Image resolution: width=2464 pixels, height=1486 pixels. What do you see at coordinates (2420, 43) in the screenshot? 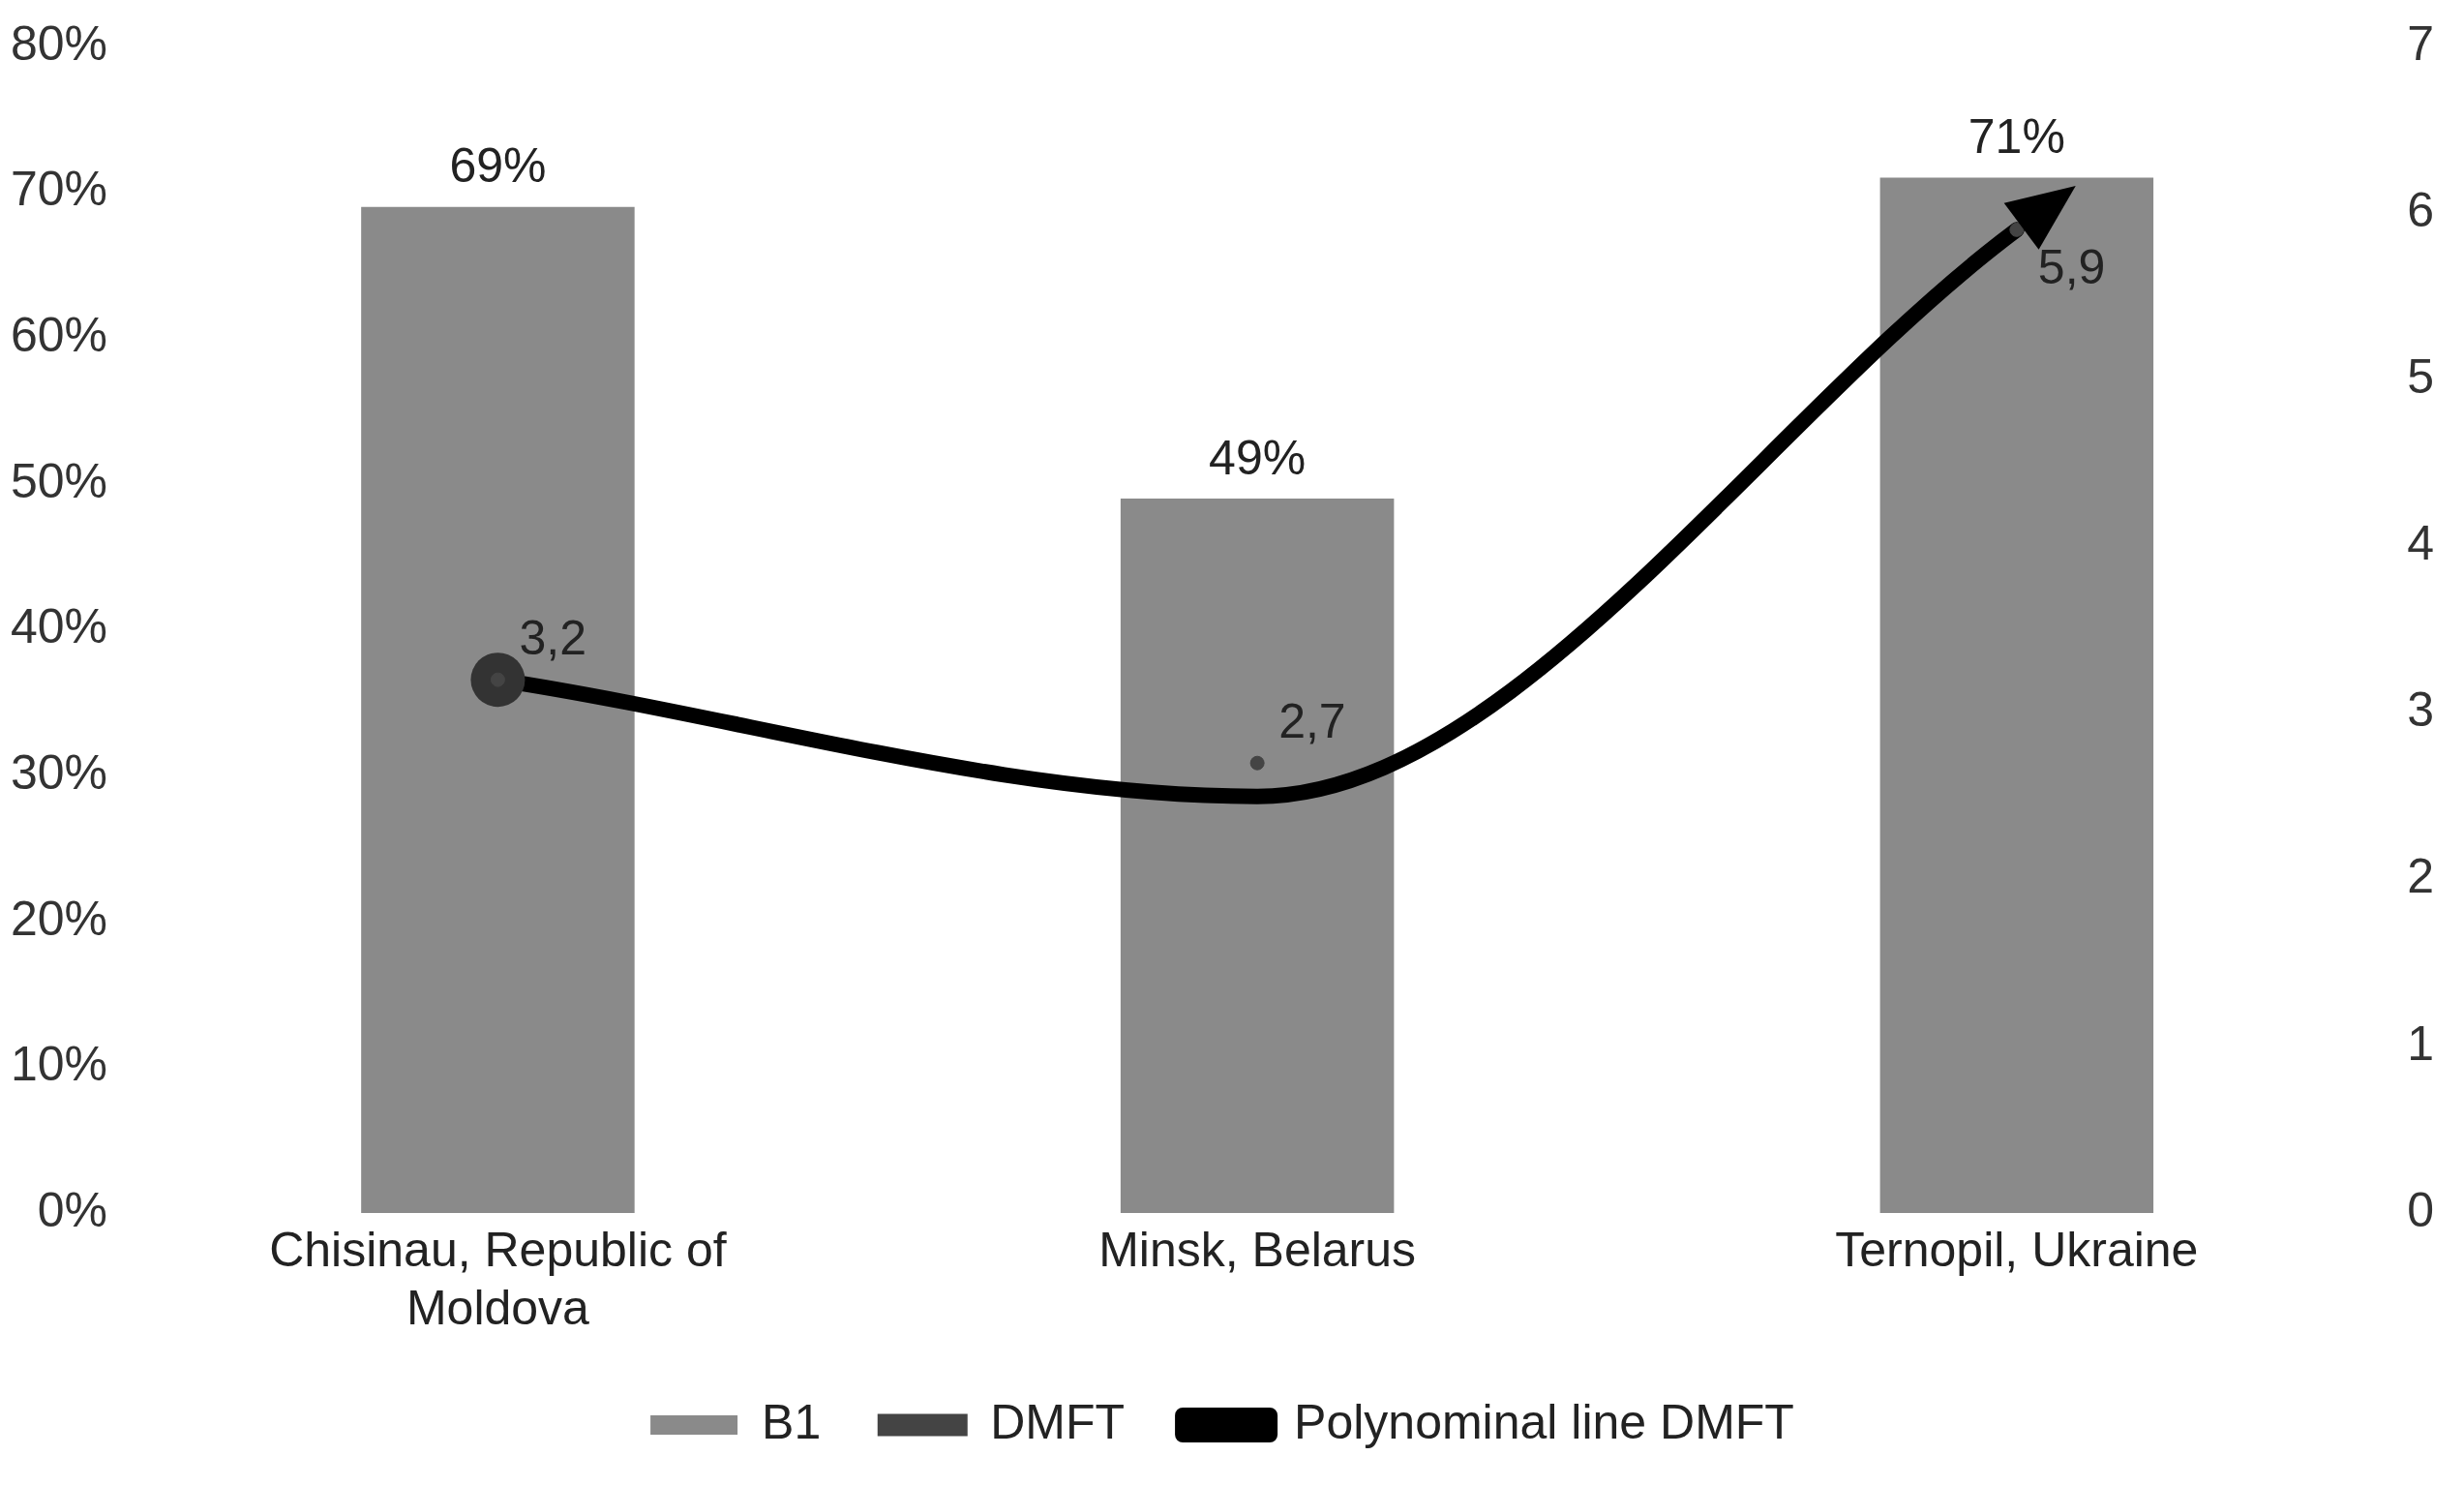
I see `y2-tick-label: 7` at bounding box center [2420, 43].